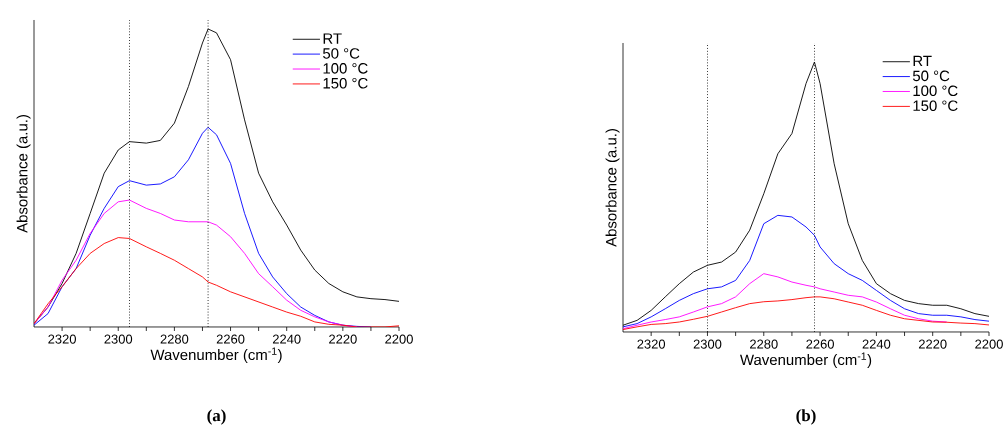 The height and width of the screenshot is (437, 1008). Describe the element at coordinates (216, 417) in the screenshot. I see `text: (a)` at that location.